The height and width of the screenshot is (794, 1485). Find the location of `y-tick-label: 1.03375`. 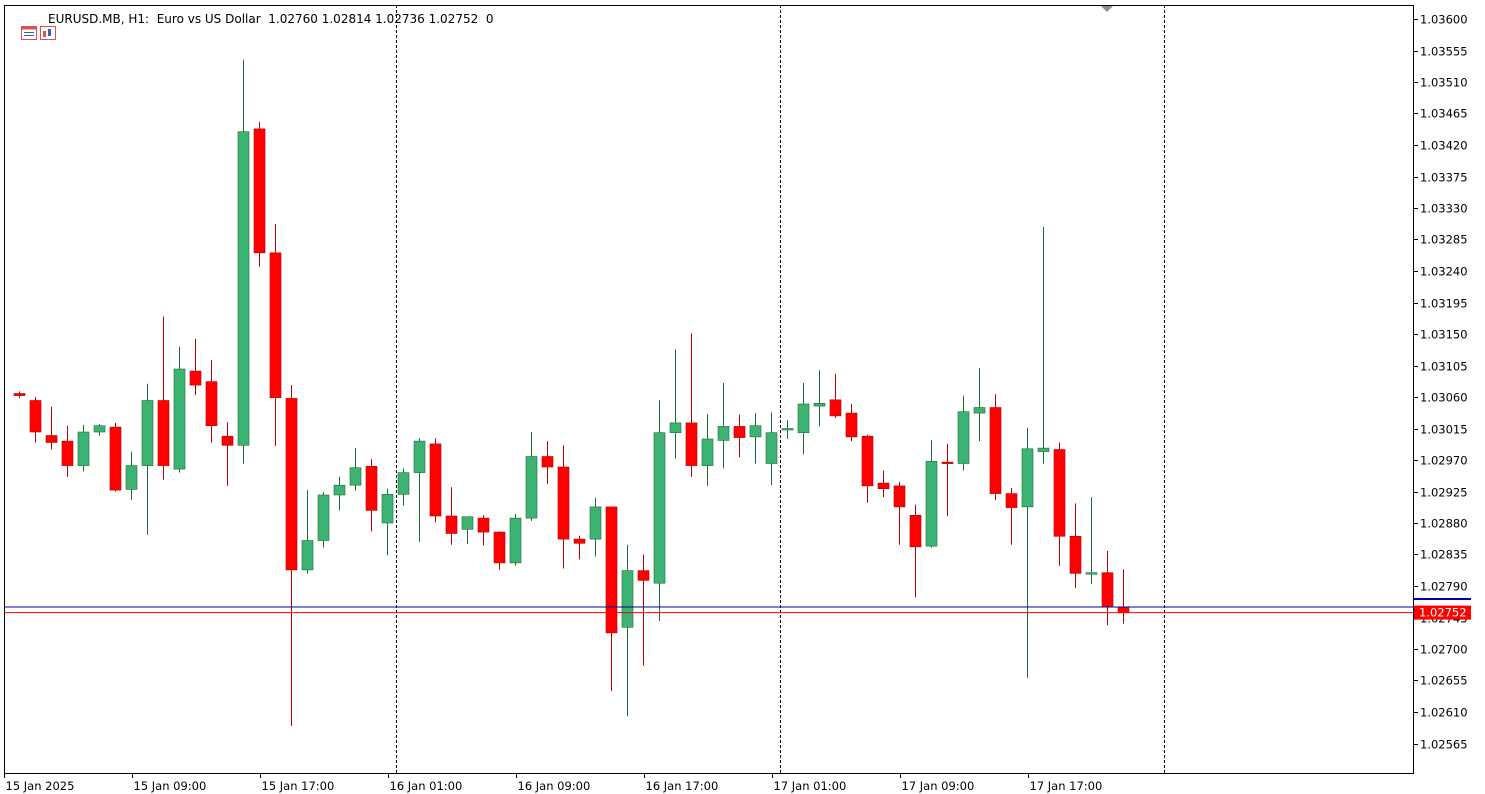

y-tick-label: 1.03375 is located at coordinates (1444, 178).